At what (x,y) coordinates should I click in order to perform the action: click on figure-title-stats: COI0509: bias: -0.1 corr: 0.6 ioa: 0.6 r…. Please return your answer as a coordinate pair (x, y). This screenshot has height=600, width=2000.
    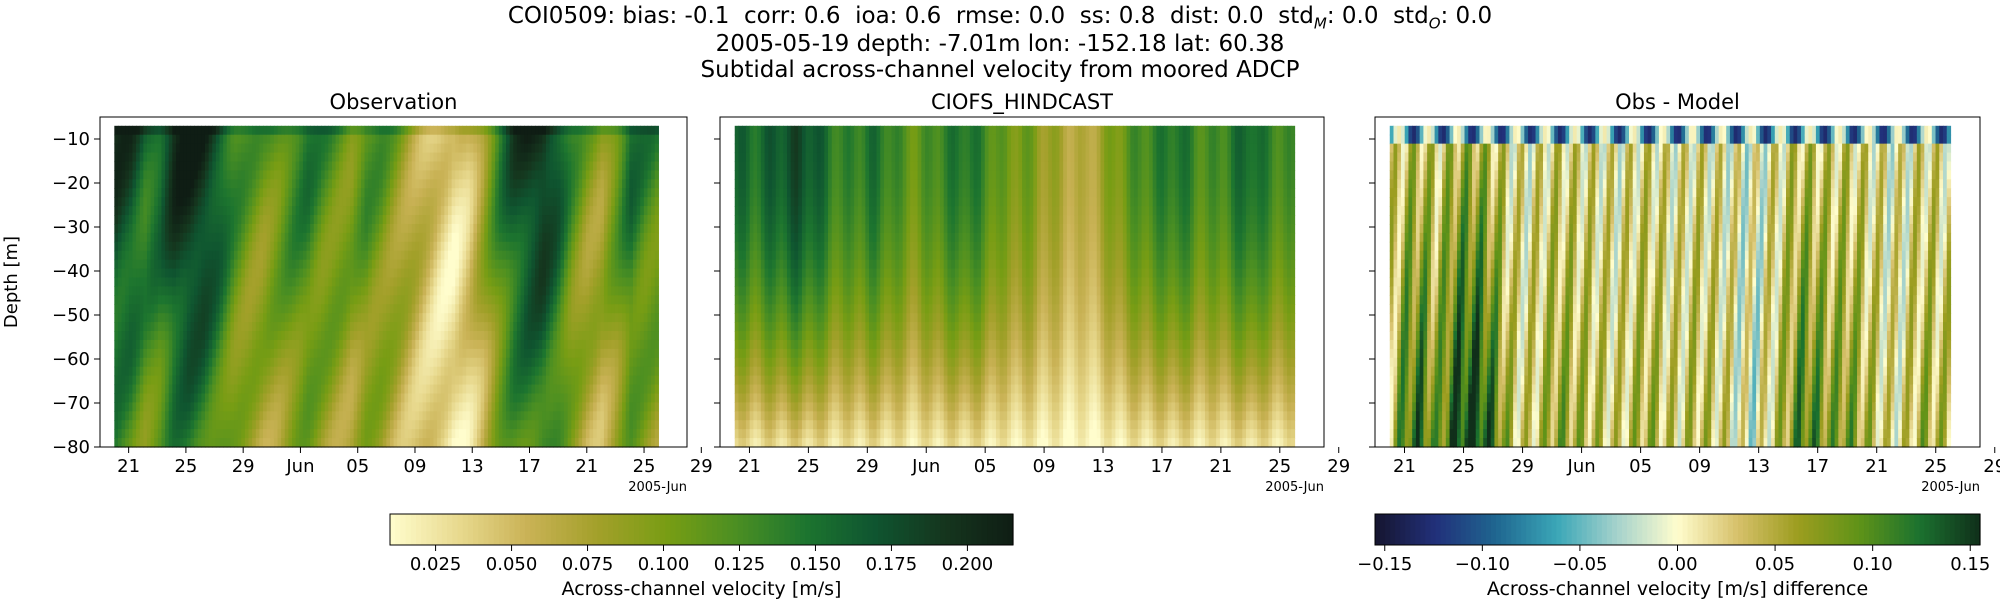
    Looking at the image, I should click on (1000, 18).